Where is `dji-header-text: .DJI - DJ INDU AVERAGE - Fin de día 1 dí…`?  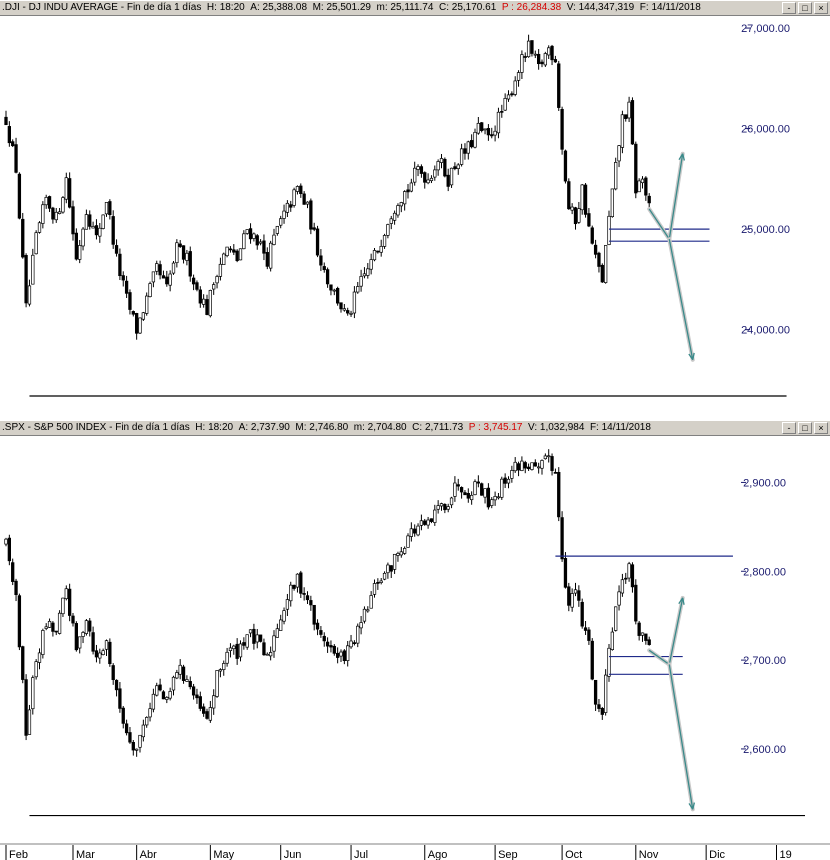 dji-header-text: .DJI - DJ INDU AVERAGE - Fin de día 1 dí… is located at coordinates (351, 7).